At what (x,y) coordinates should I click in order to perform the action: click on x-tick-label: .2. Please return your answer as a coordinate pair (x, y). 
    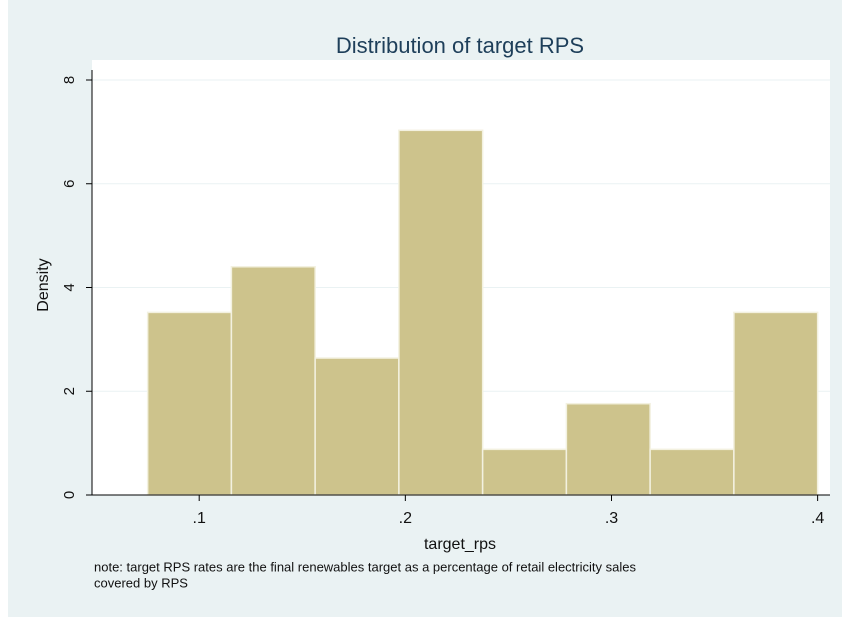
    Looking at the image, I should click on (405, 518).